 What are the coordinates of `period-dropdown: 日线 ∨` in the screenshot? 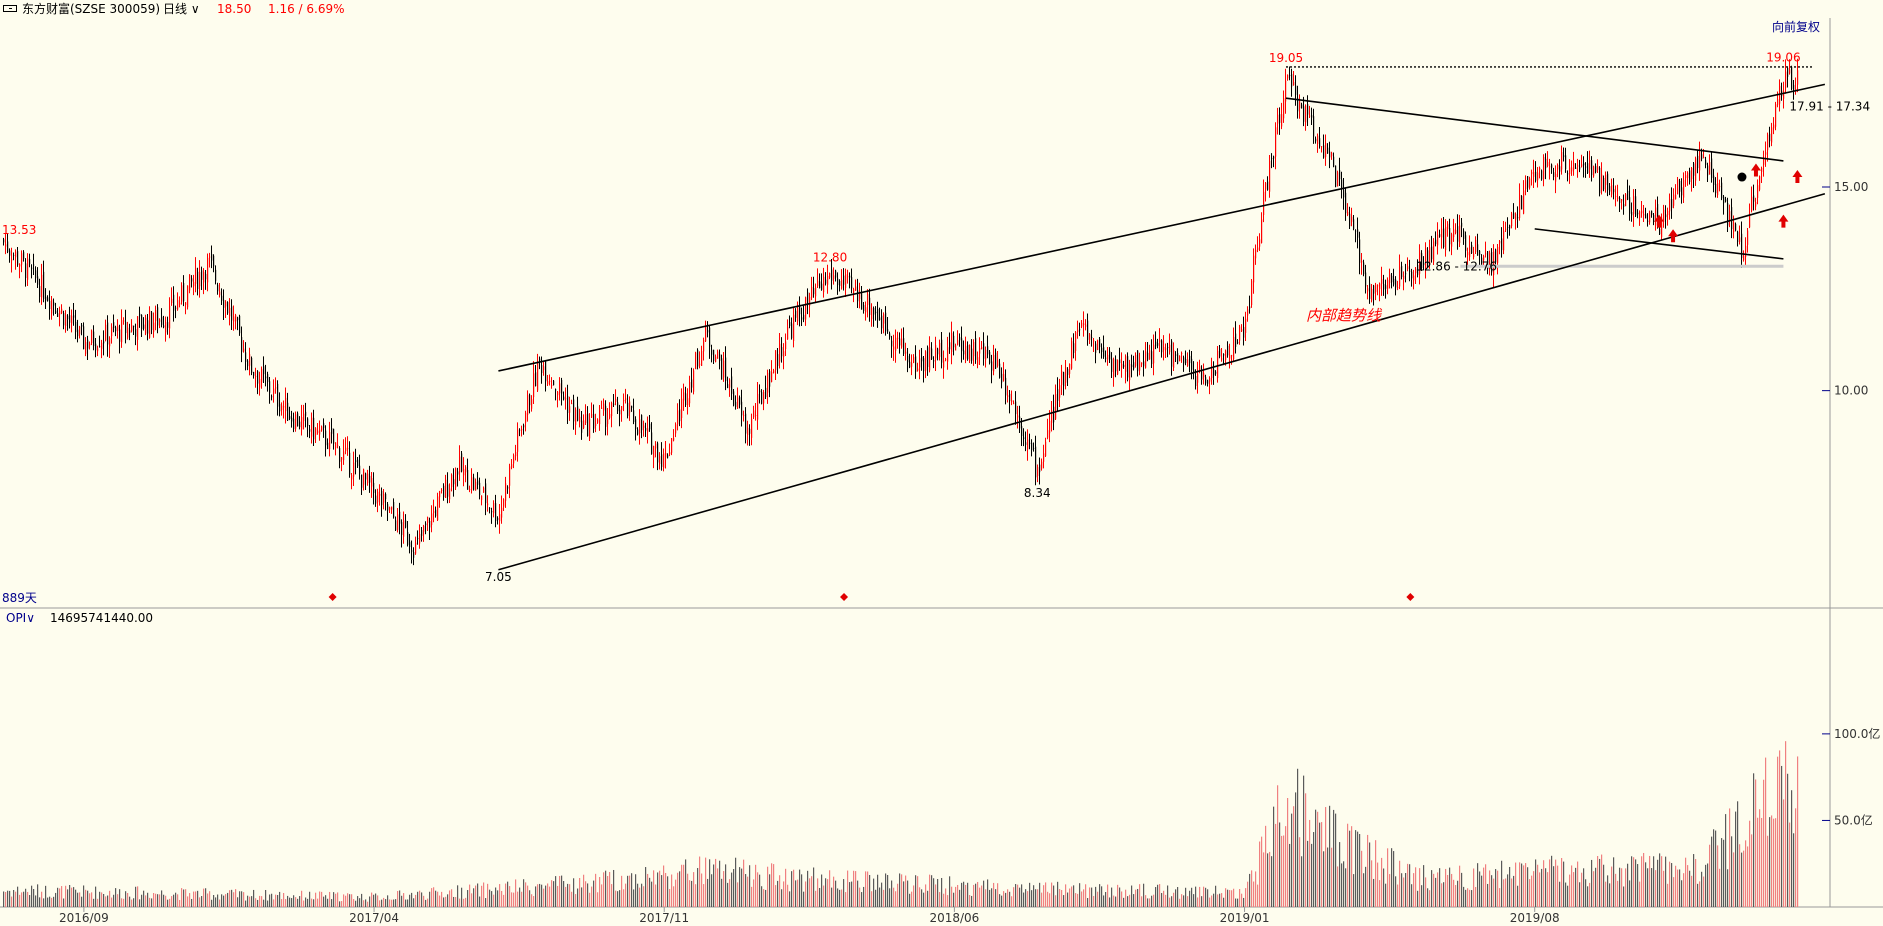 It's located at (181, 9).